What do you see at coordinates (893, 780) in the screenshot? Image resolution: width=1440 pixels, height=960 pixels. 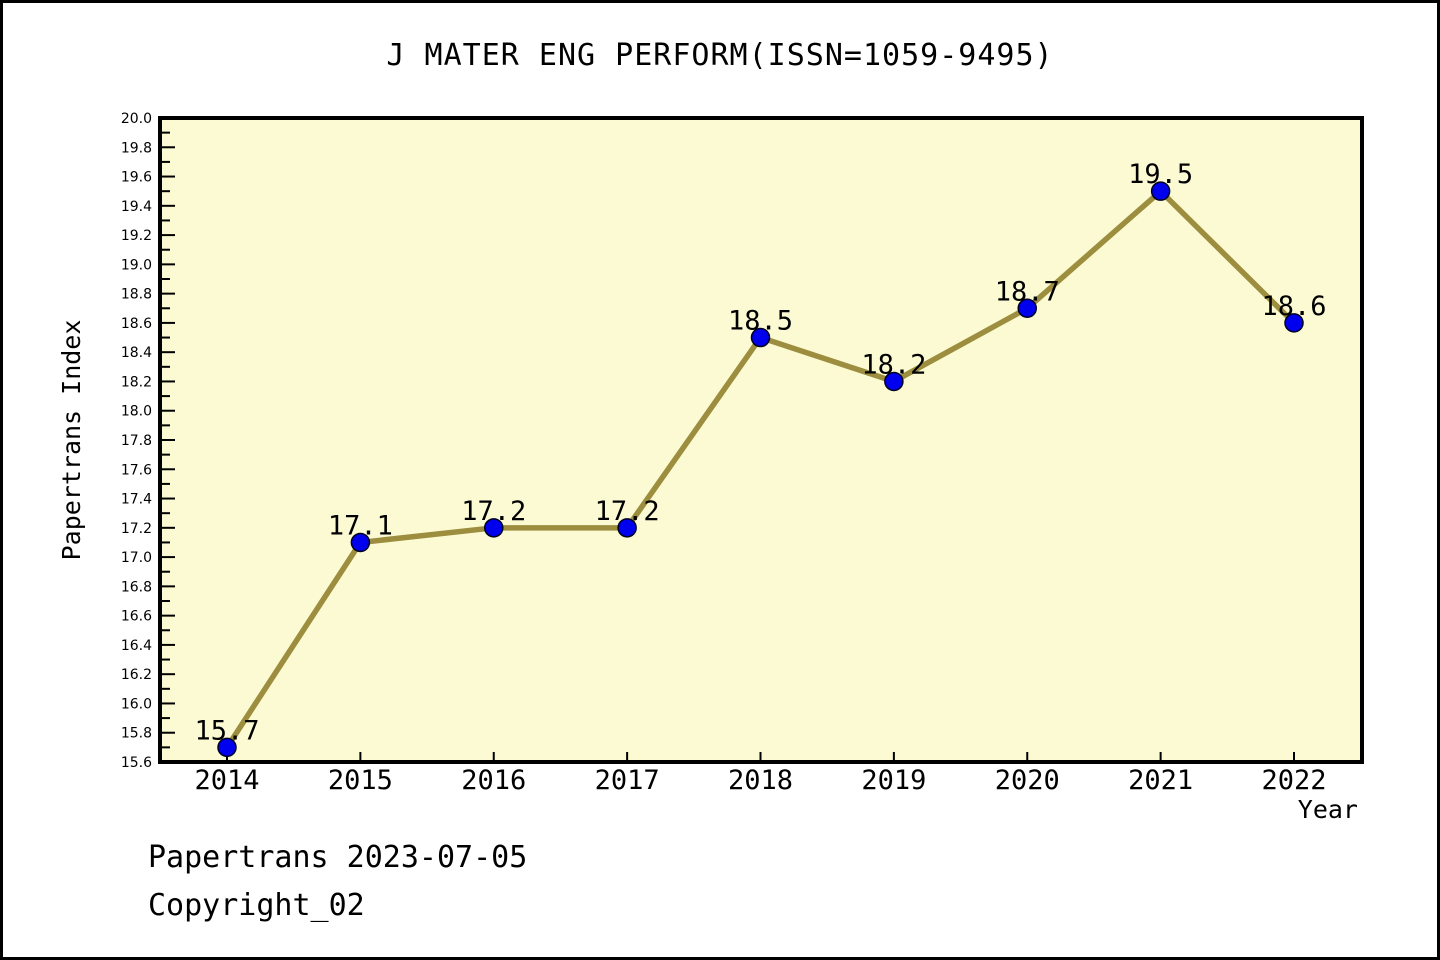 I see `x-tick-label: 2019` at bounding box center [893, 780].